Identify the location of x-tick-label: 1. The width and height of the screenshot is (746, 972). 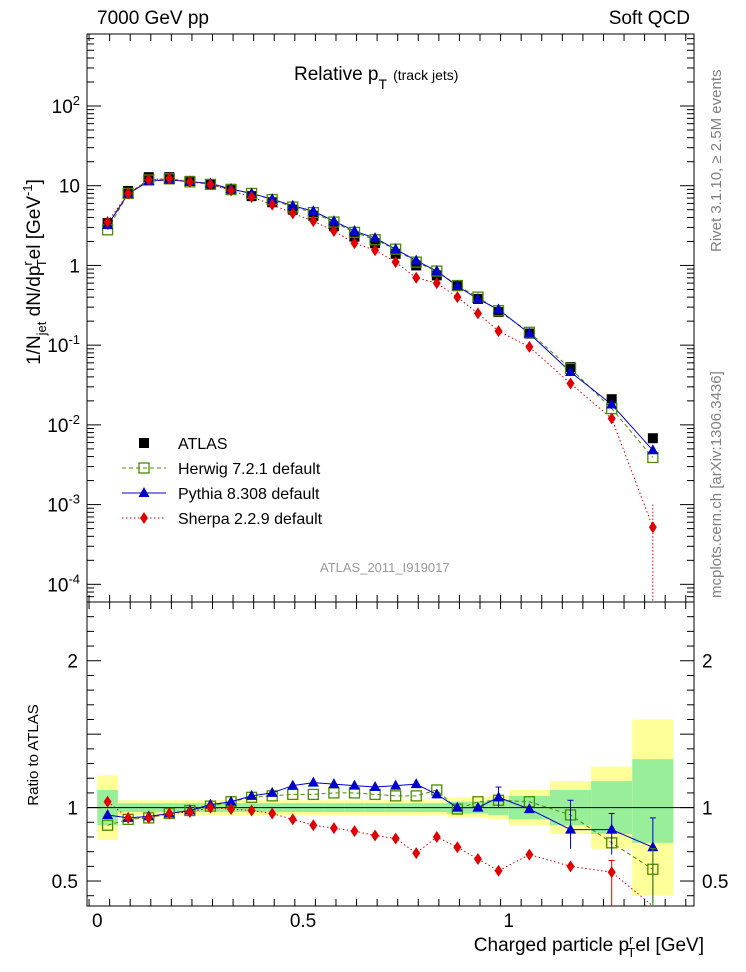
(509, 921).